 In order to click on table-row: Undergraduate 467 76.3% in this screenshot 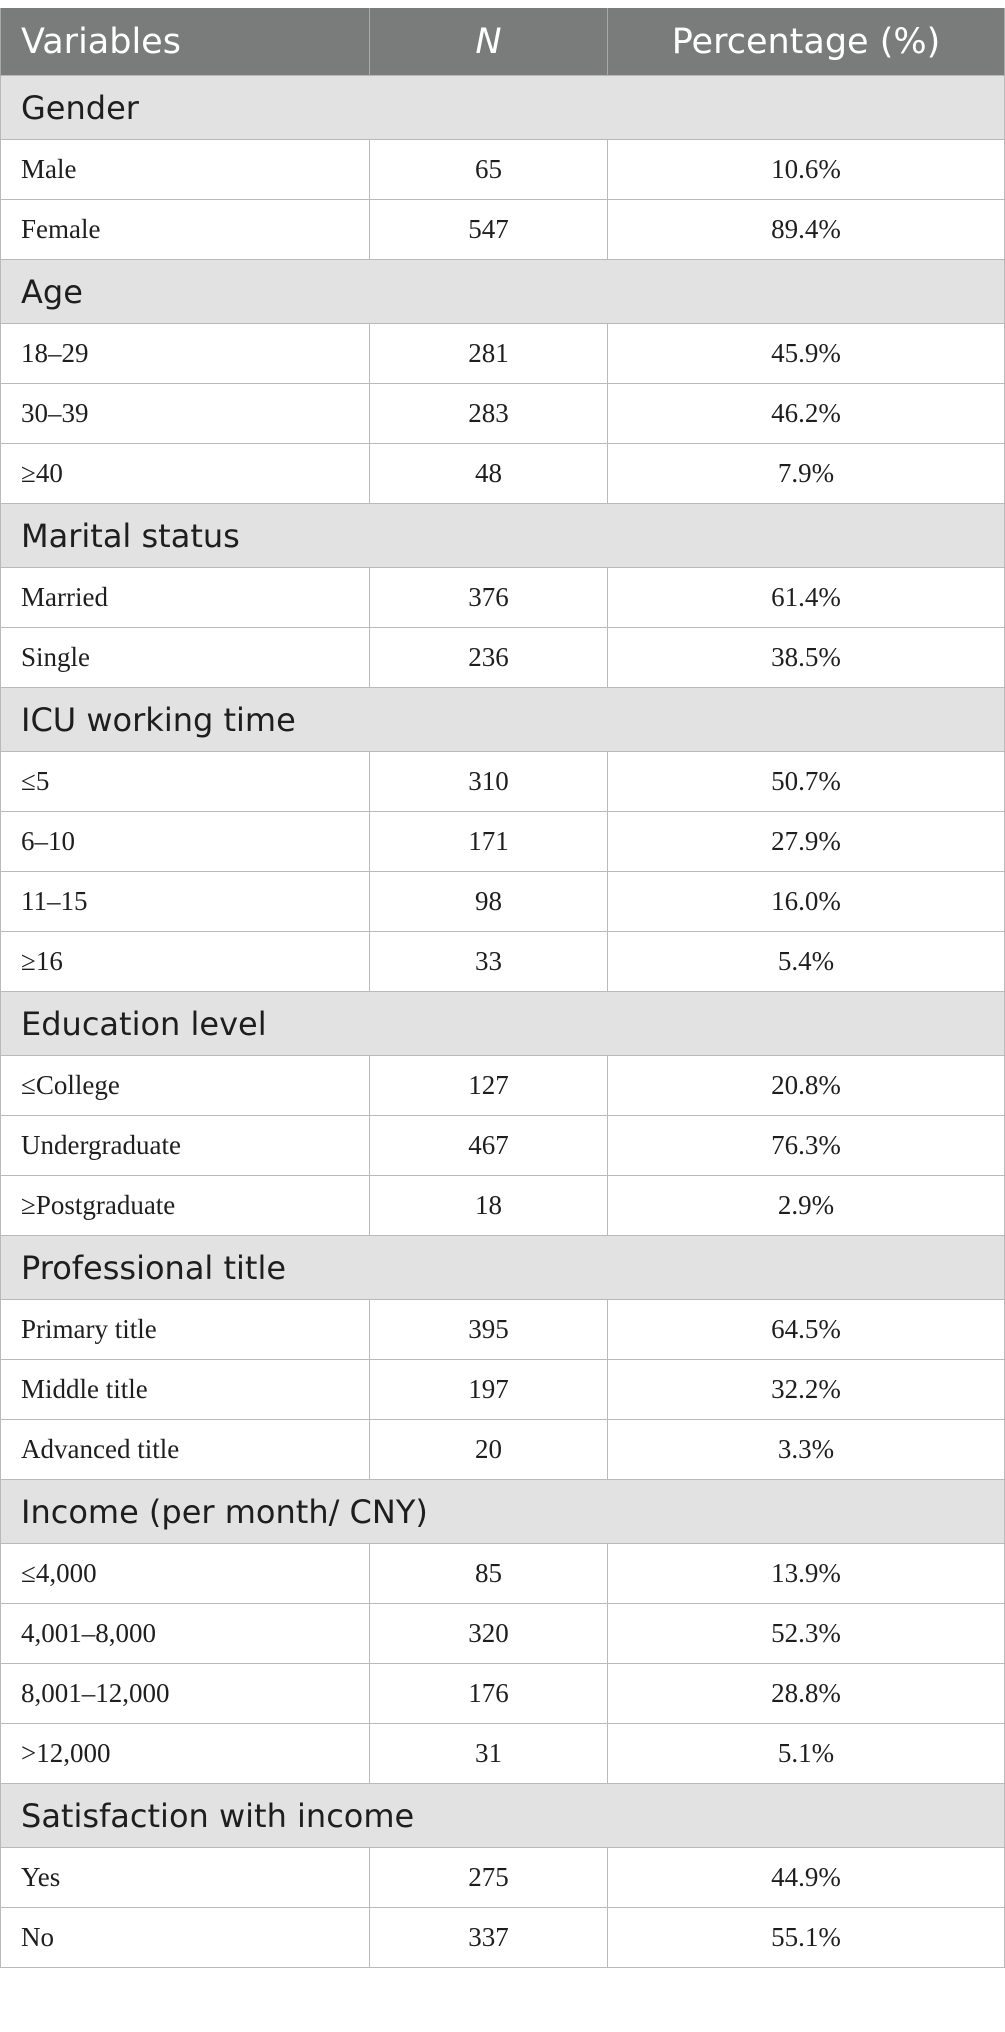, I will do `click(502, 1145)`.